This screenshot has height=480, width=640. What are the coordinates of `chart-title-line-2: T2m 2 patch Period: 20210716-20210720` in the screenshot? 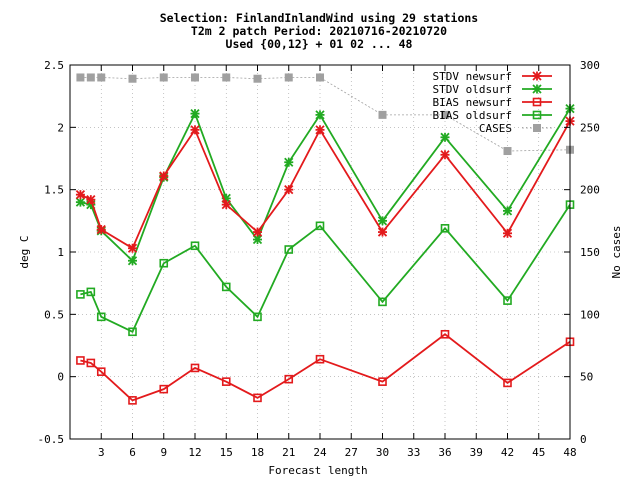 It's located at (319, 31).